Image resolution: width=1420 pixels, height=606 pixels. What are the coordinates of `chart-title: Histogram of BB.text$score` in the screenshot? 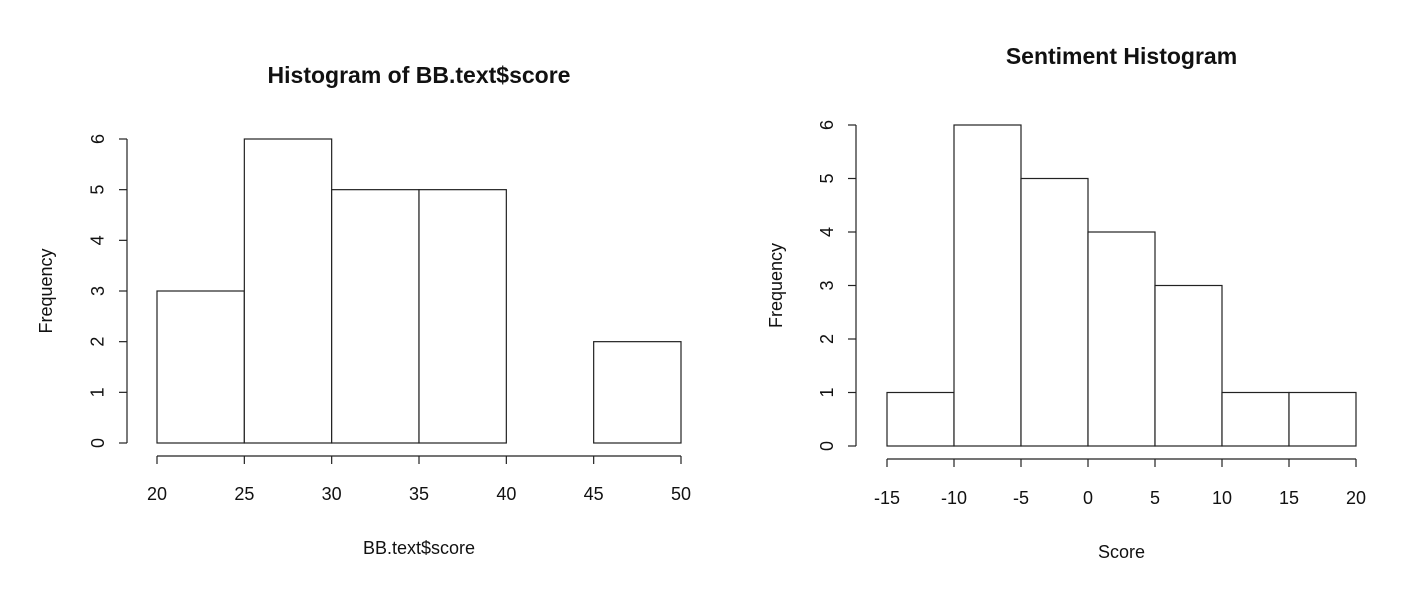 It's located at (419, 75).